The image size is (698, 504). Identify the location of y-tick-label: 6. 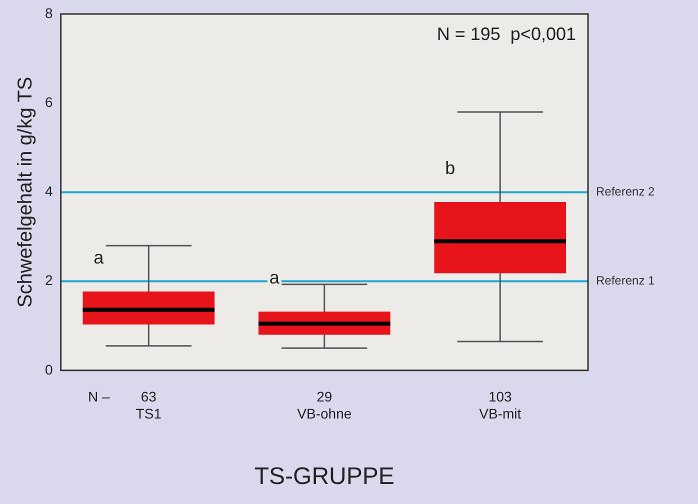
(48, 102).